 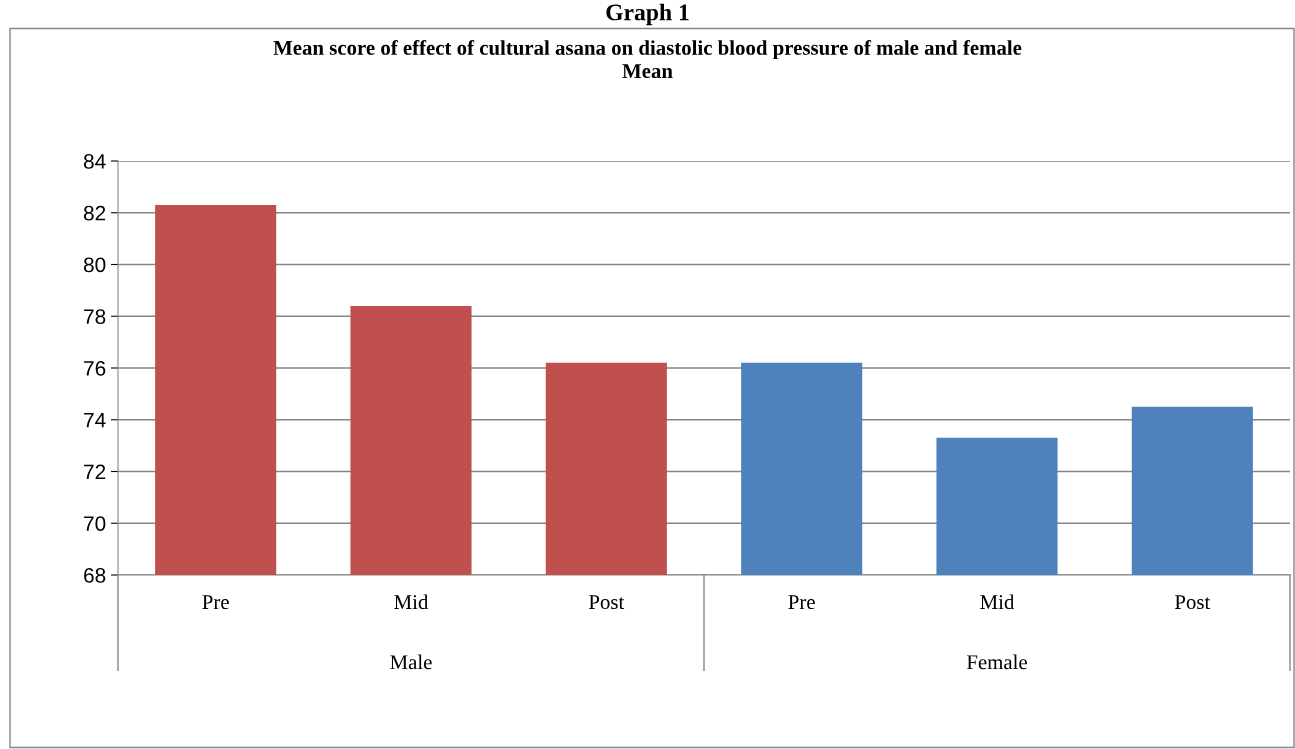 What do you see at coordinates (95, 316) in the screenshot?
I see `y-tick-label: 78` at bounding box center [95, 316].